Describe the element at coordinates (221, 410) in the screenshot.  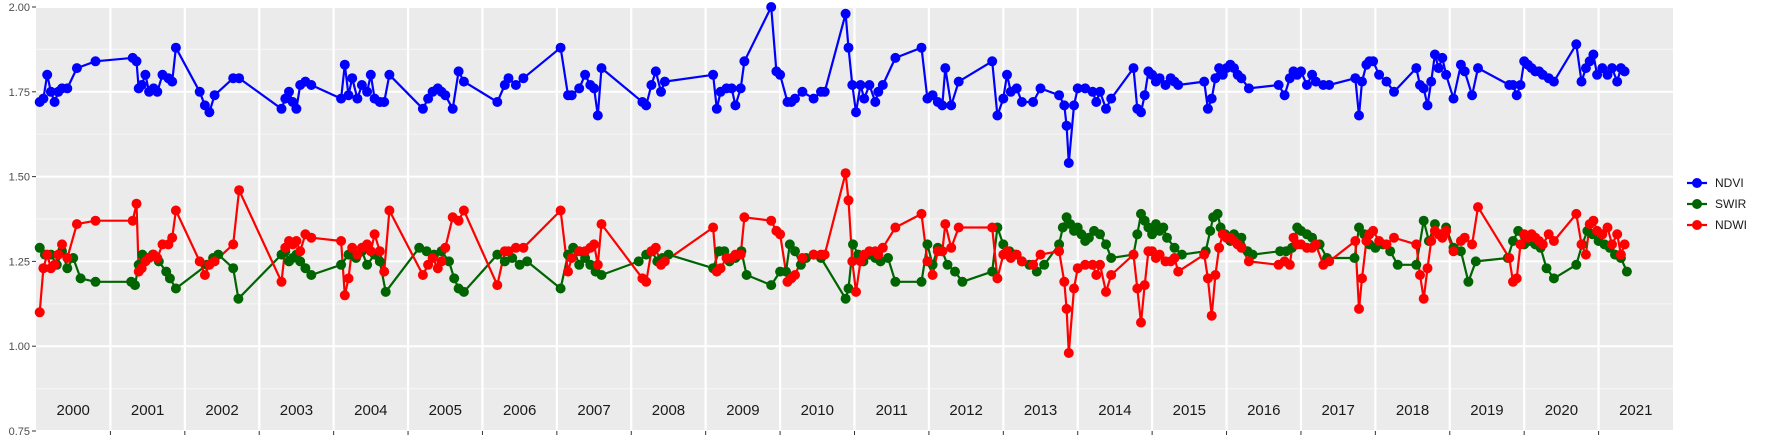
I see `year-label: 2002` at that location.